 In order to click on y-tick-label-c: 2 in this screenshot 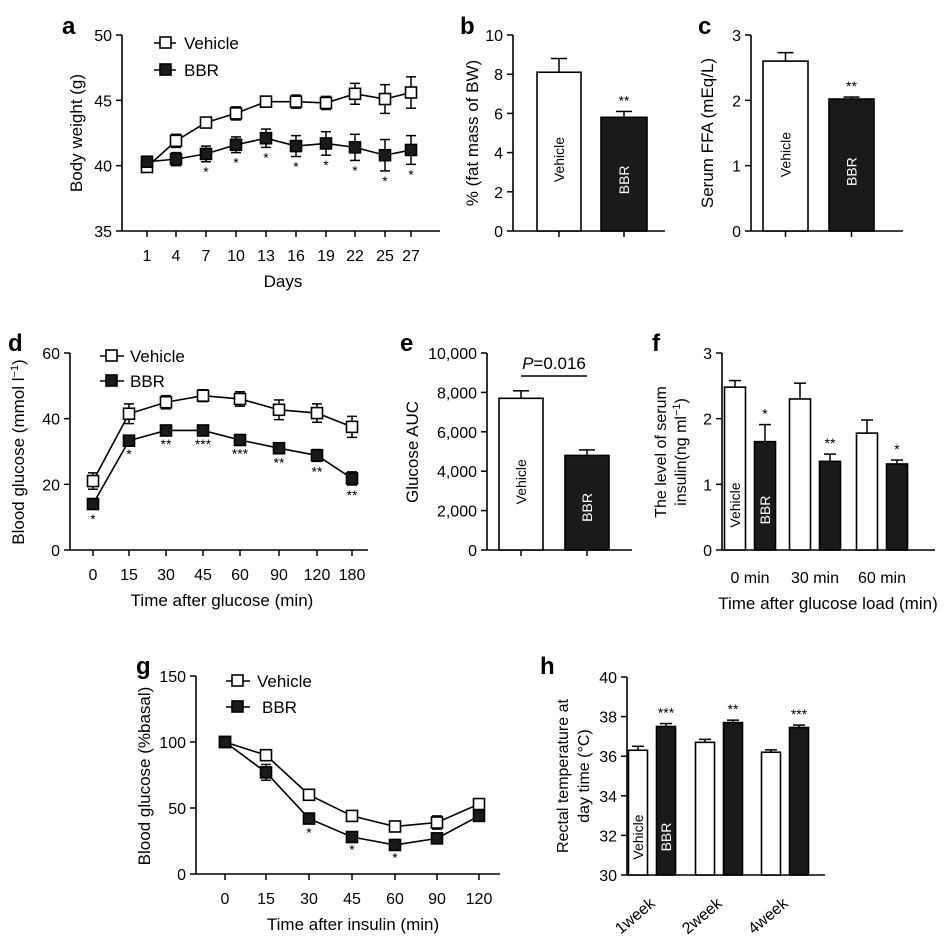, I will do `click(736, 101)`.